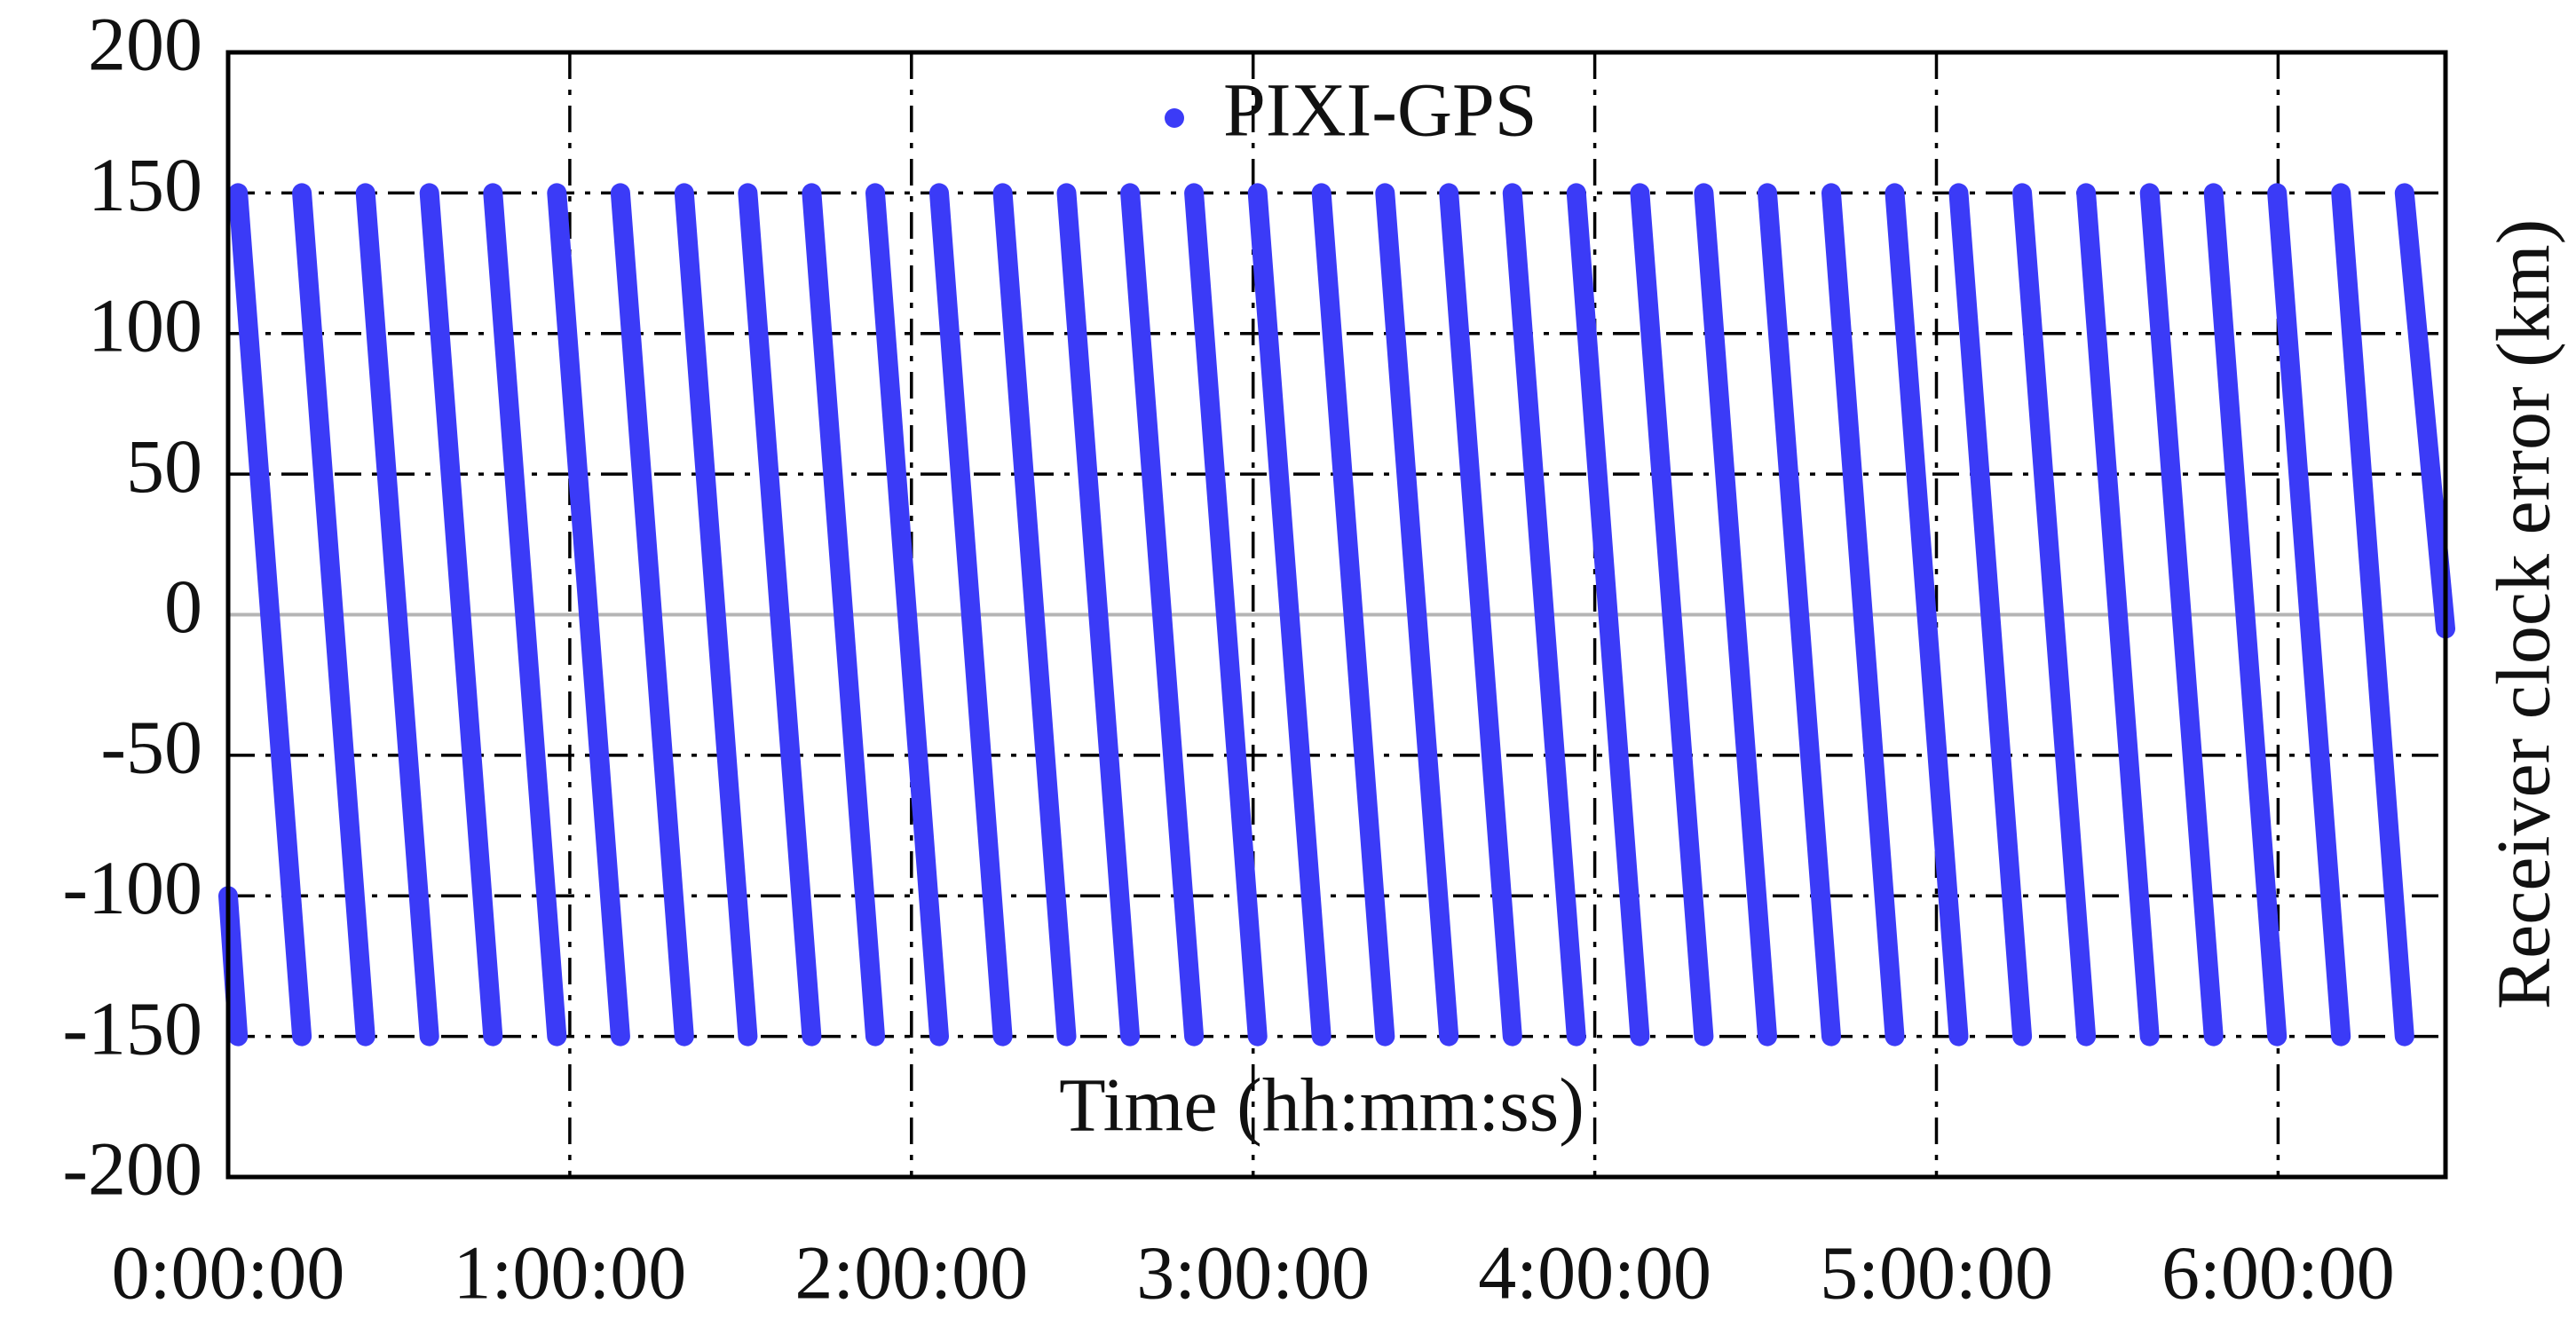  What do you see at coordinates (145, 184) in the screenshot?
I see `y-tick-label: 150` at bounding box center [145, 184].